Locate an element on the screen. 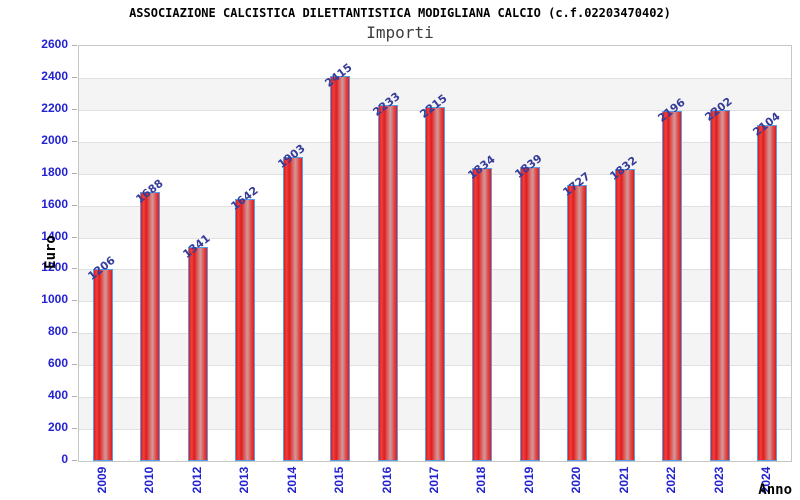 This screenshot has width=800, height=500. x-tick-label: 2021 is located at coordinates (623, 480).